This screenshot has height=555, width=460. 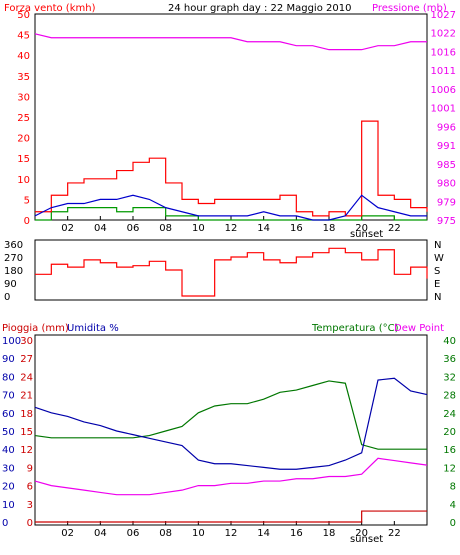 I want to click on wind-tick-label: 5, so click(x=27, y=200).